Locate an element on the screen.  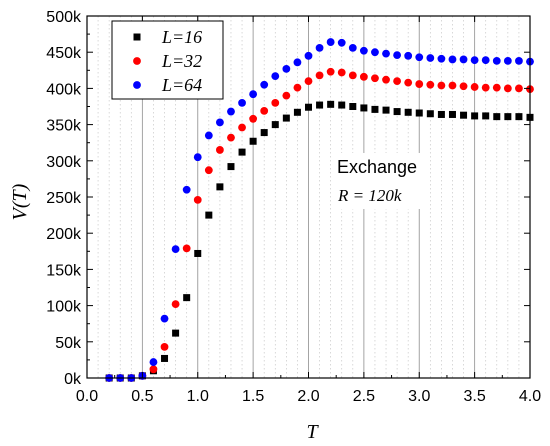
legend-item: L=32 is located at coordinates (167, 61).